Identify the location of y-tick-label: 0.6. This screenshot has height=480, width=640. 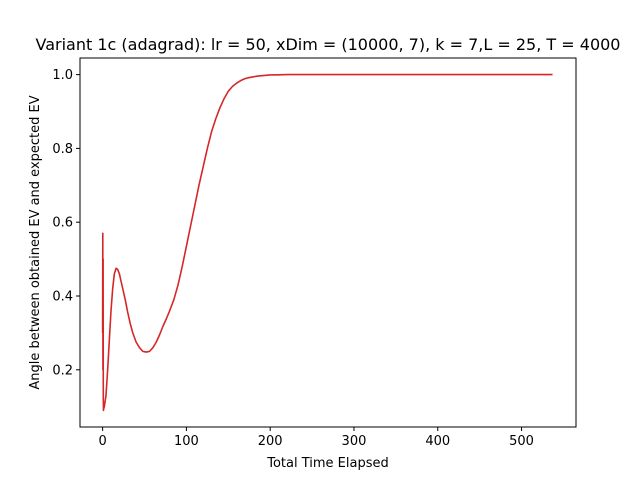
(62, 223).